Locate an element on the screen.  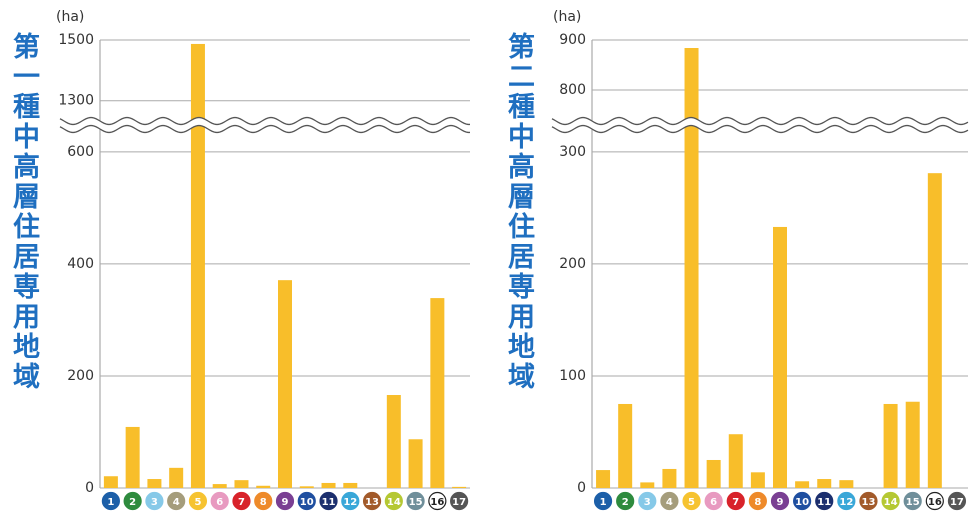
x-tick-label: 7 is located at coordinates (735, 502).